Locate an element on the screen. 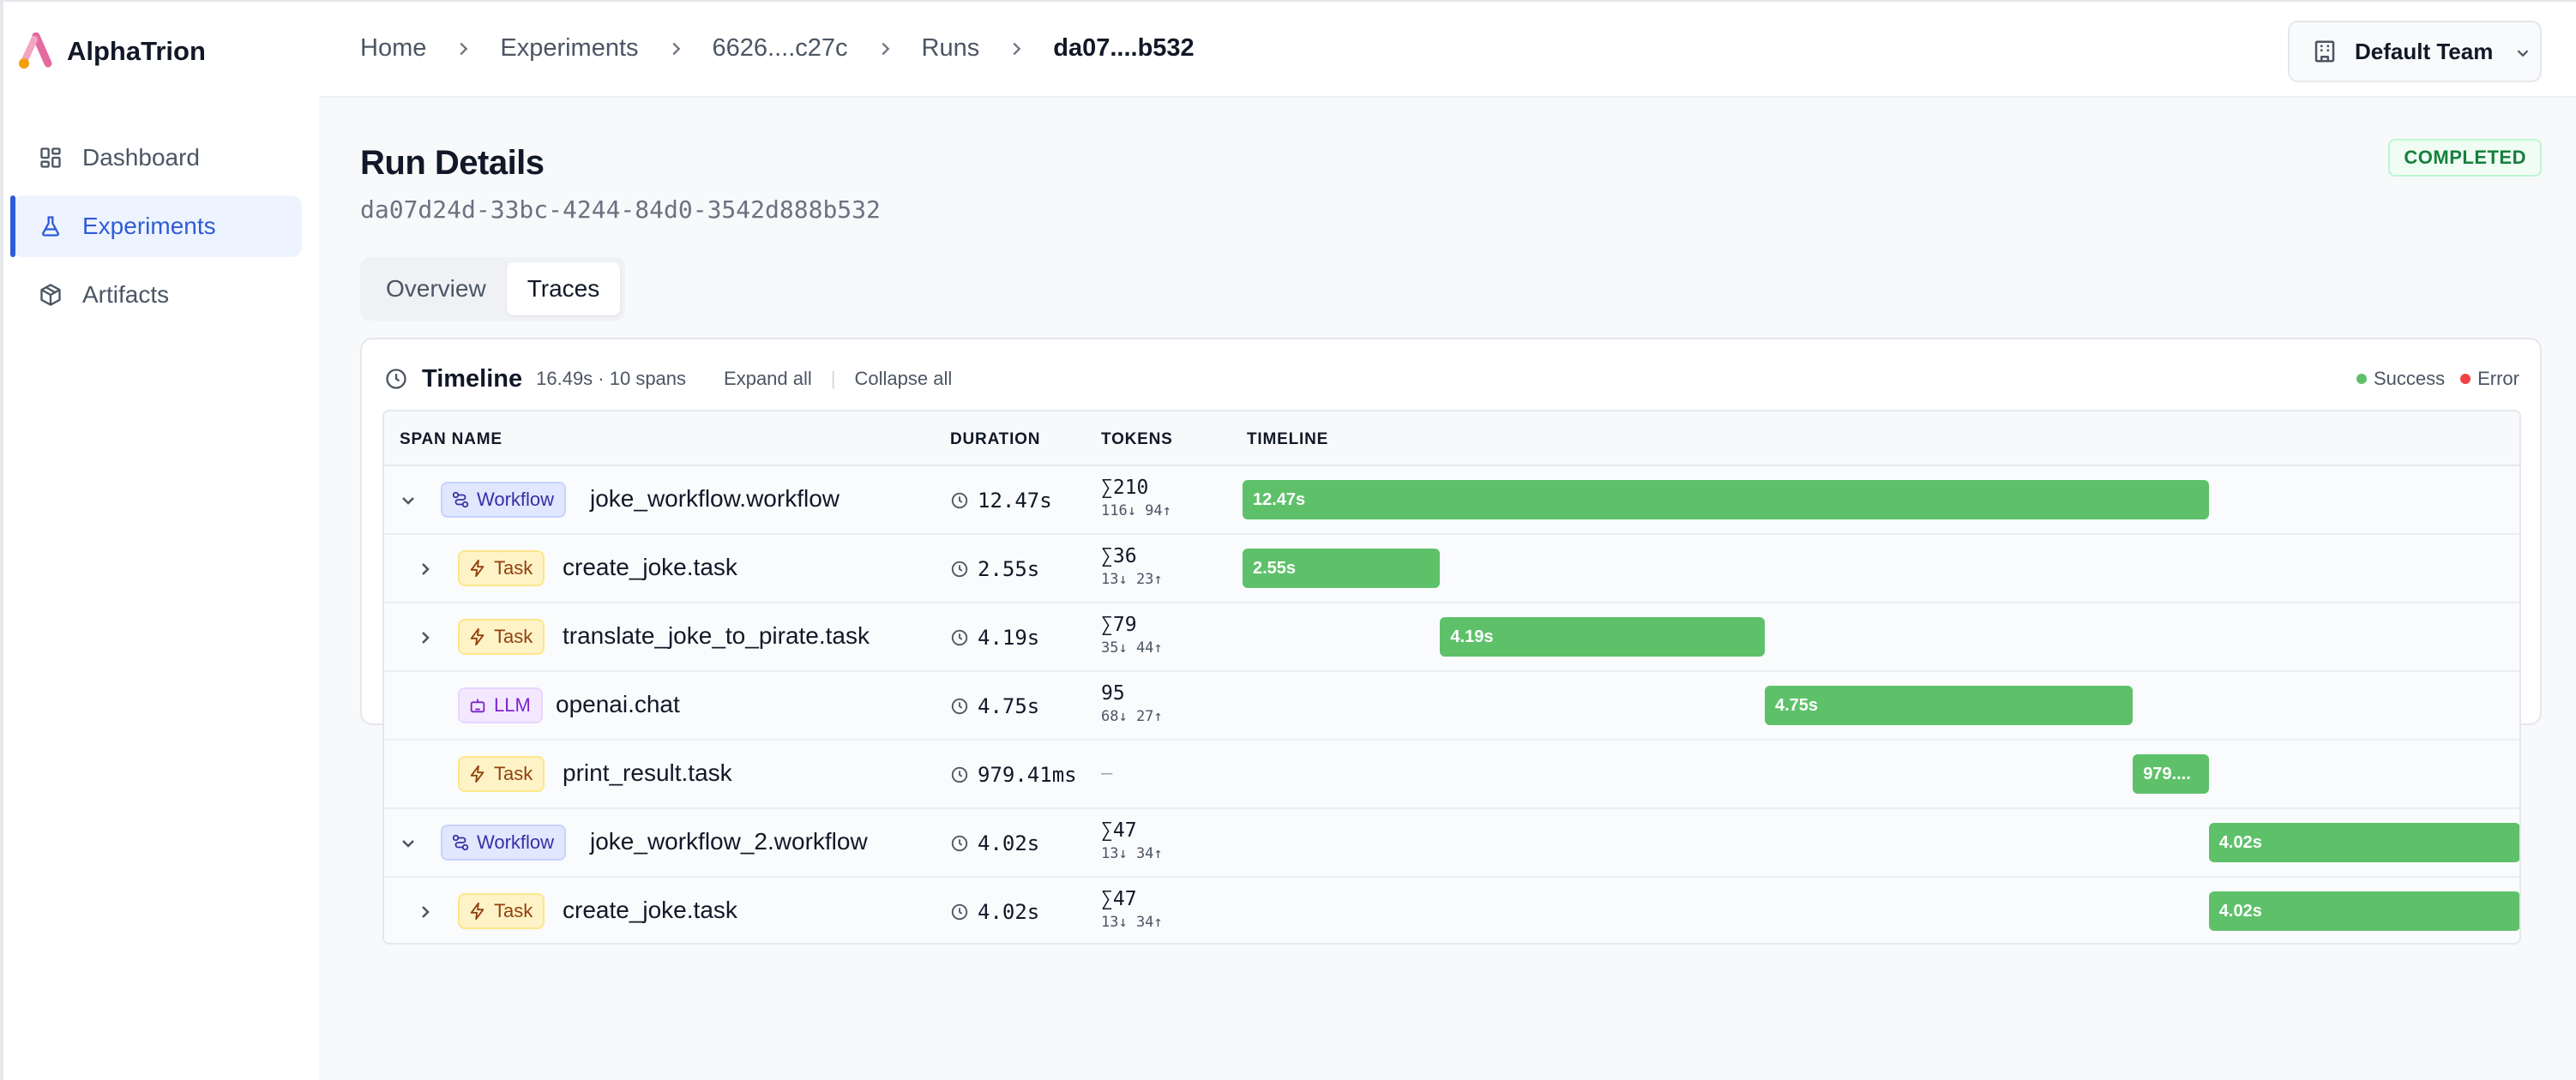 The image size is (2576, 1080). breadcrumb-run-id: da07....b532 is located at coordinates (1124, 48).